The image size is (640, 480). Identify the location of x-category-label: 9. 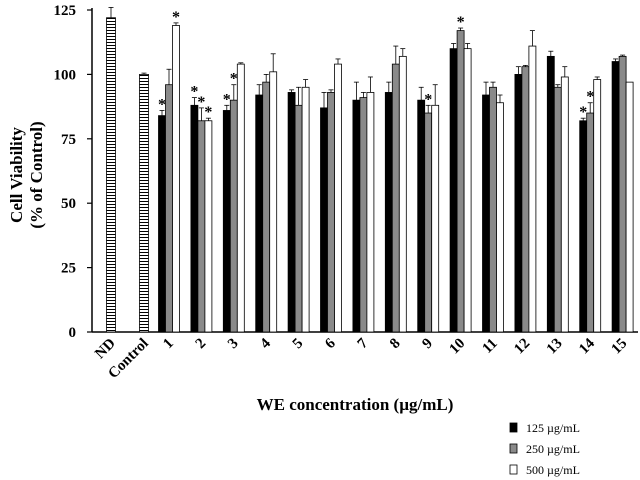
(427, 344).